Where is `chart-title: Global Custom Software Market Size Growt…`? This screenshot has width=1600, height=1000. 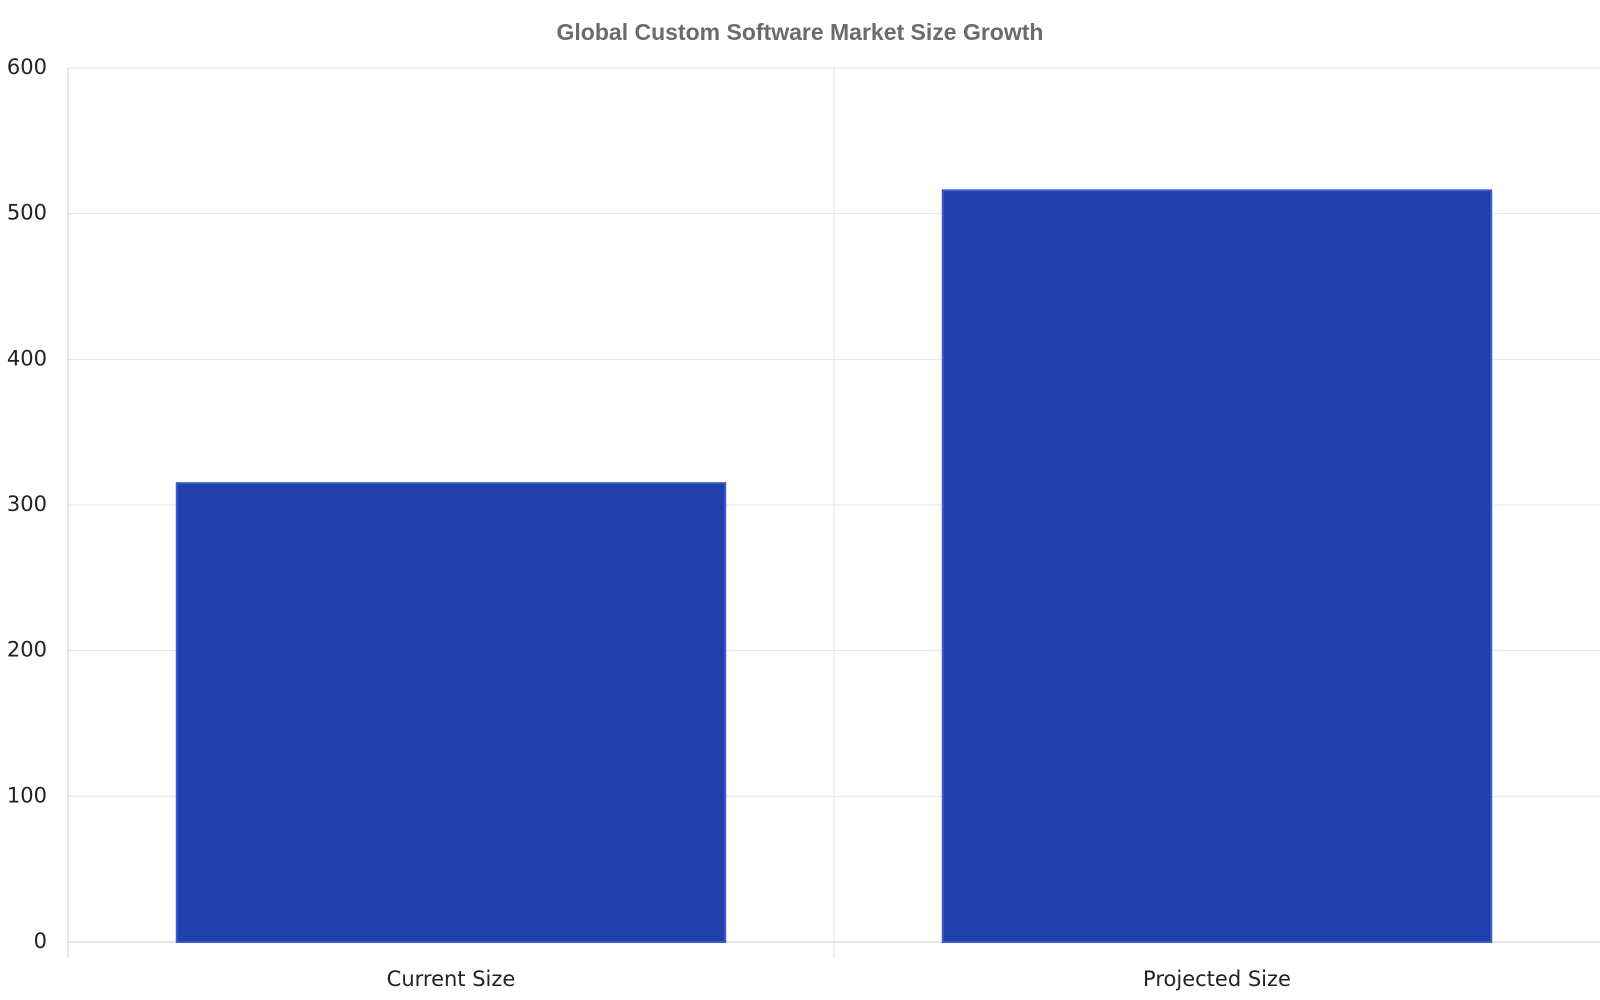
chart-title: Global Custom Software Market Size Growt… is located at coordinates (800, 32).